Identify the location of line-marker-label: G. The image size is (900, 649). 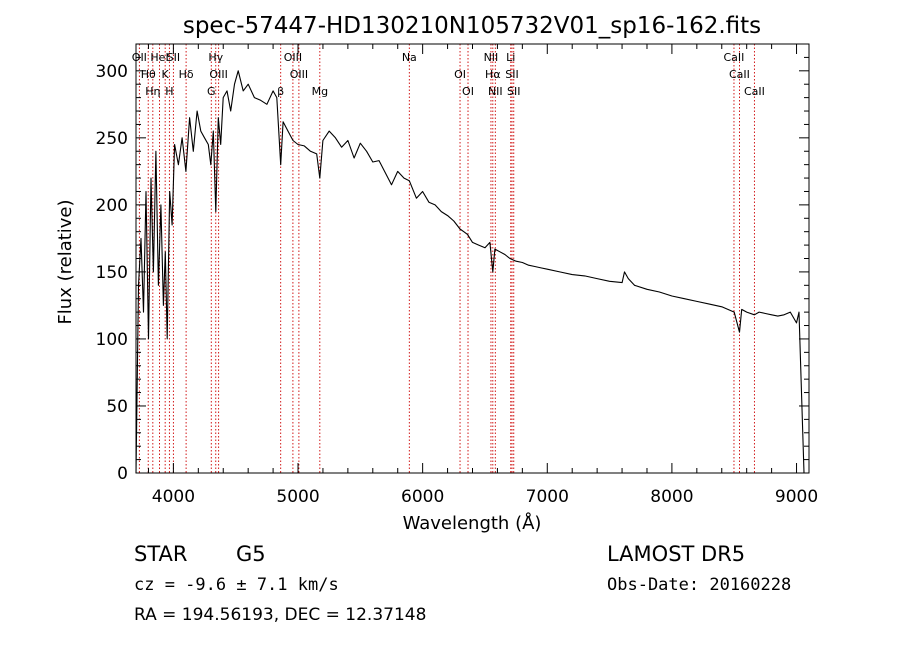
(211, 91).